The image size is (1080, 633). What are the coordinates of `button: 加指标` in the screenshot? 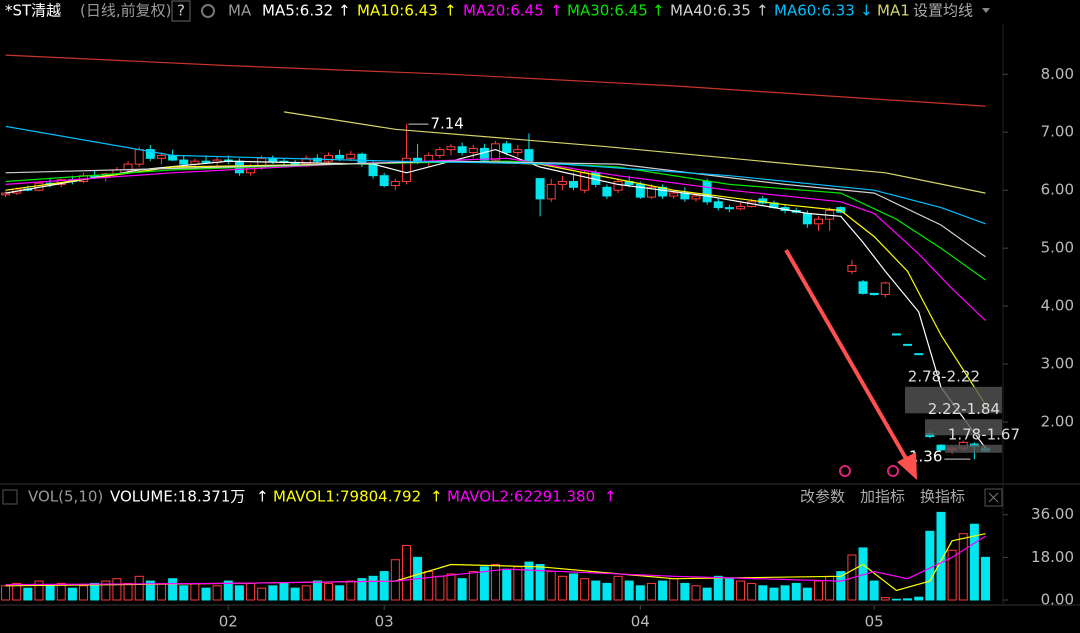 It's located at (882, 497).